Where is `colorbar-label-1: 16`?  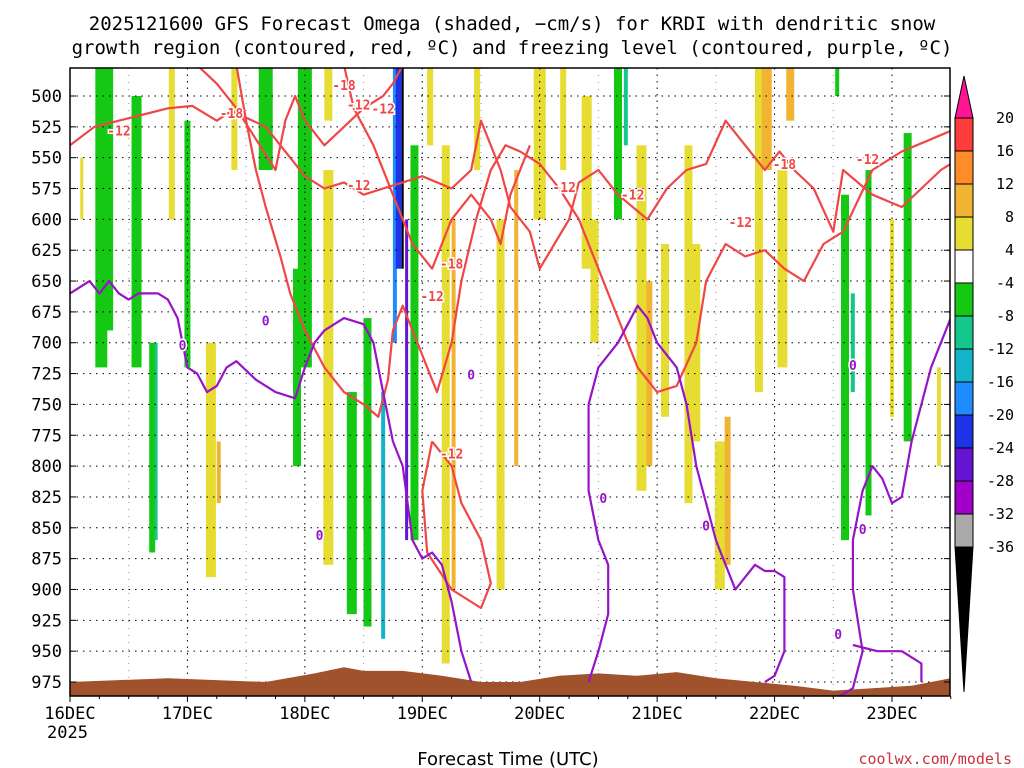
colorbar-label-1: 16 is located at coordinates (1005, 151).